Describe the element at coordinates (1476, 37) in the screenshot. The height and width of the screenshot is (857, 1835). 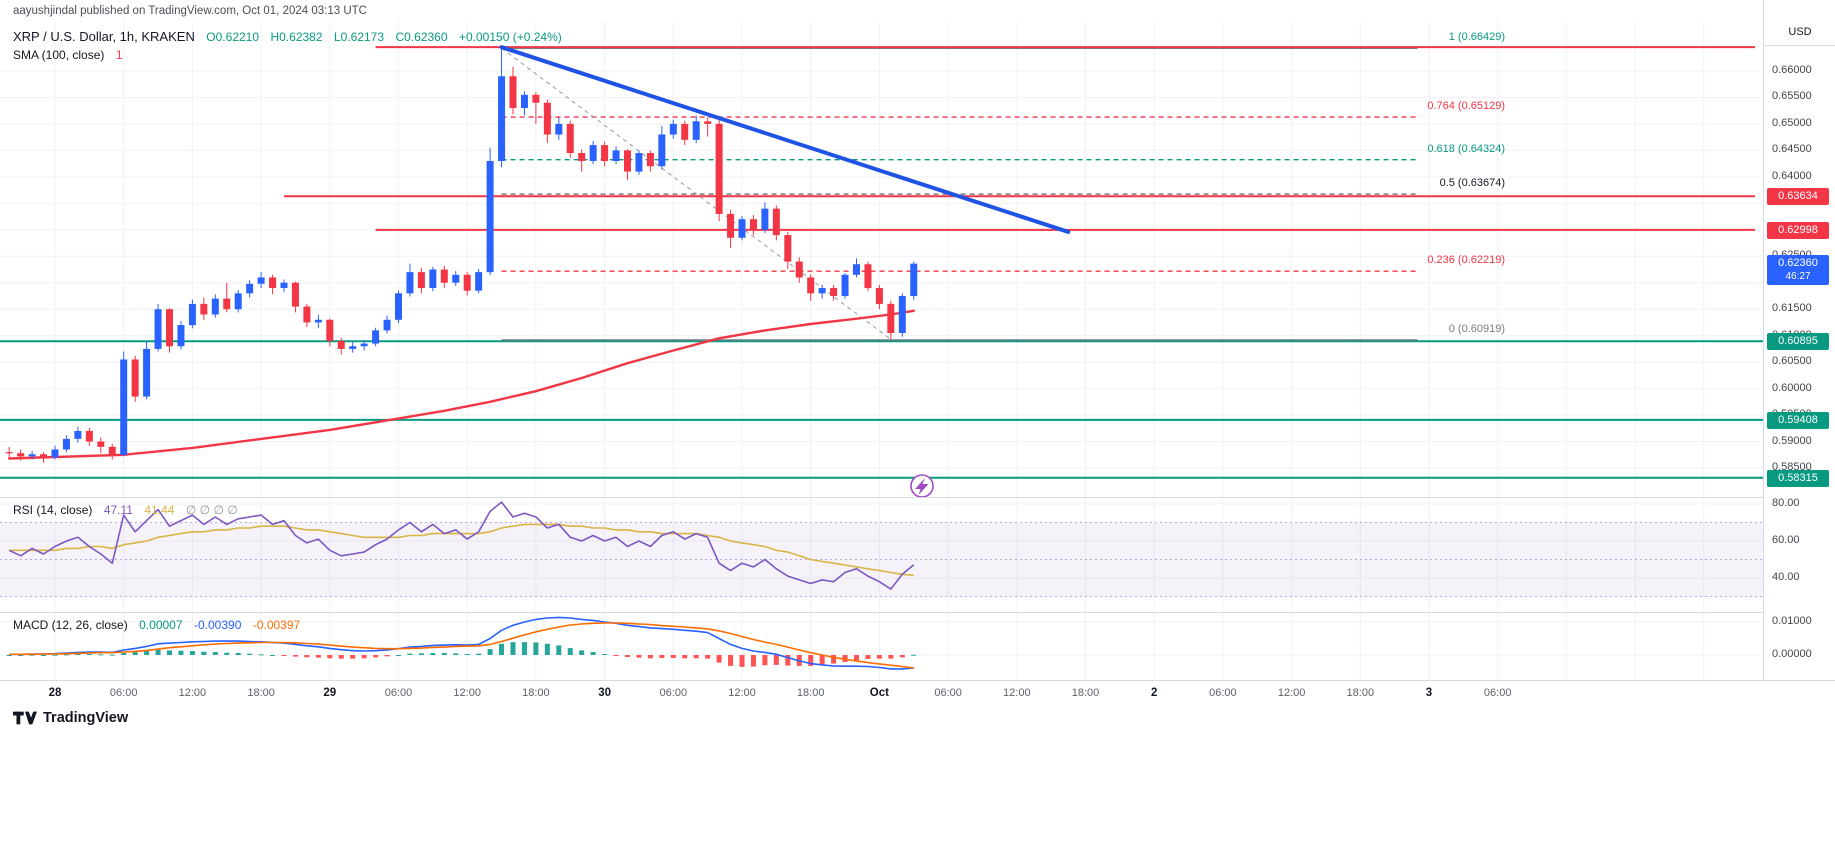
I see `fib-level-label: 1 (0.66429)` at that location.